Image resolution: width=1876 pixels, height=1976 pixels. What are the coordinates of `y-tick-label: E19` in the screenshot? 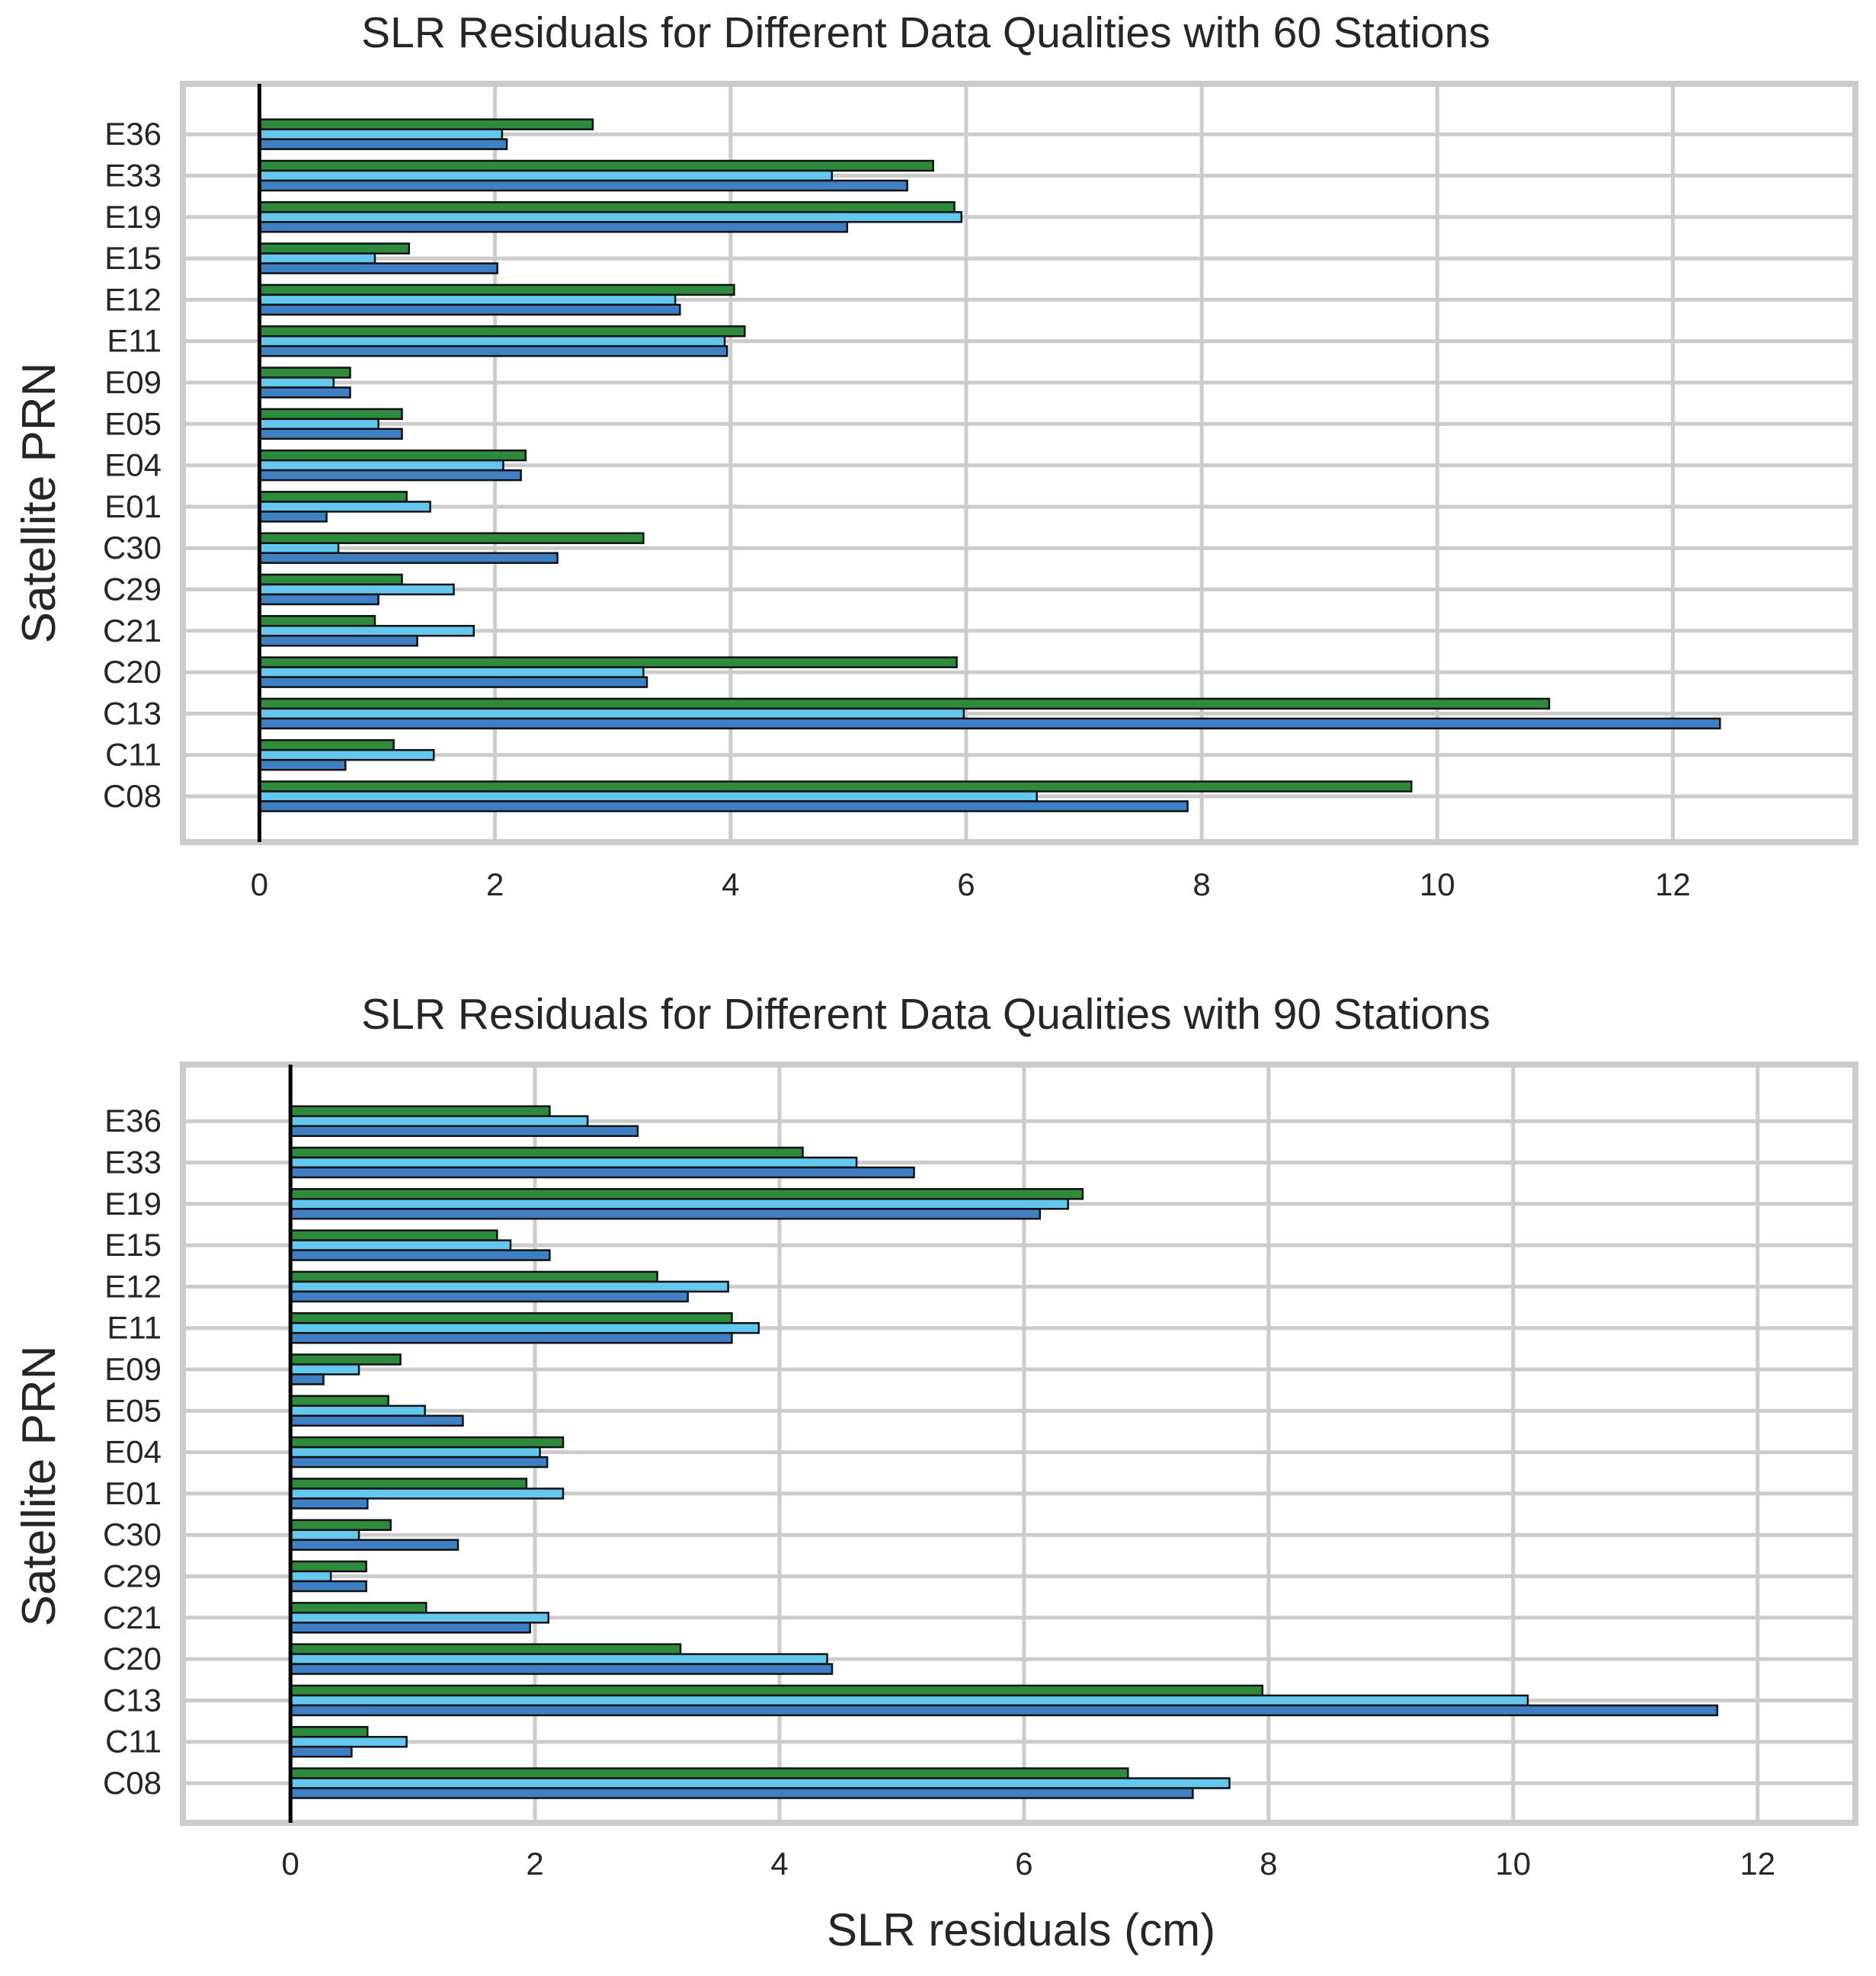 It's located at (133, 217).